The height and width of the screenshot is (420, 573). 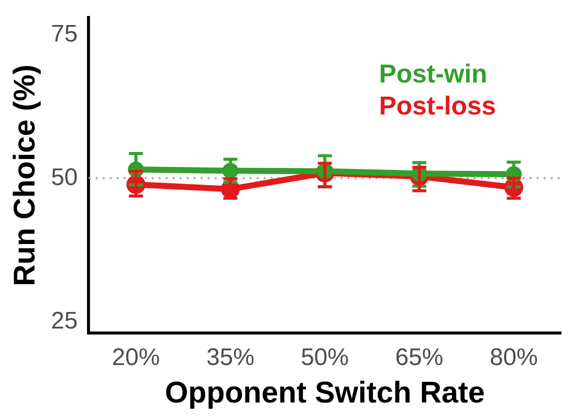 I want to click on text: Post-loss, so click(x=437, y=105).